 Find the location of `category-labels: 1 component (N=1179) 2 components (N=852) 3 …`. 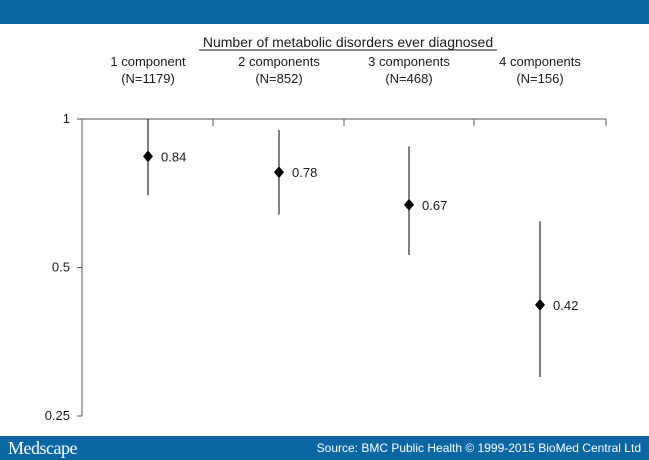

category-labels: 1 component (N=1179) 2 components (N=852) 3 … is located at coordinates (345, 70).